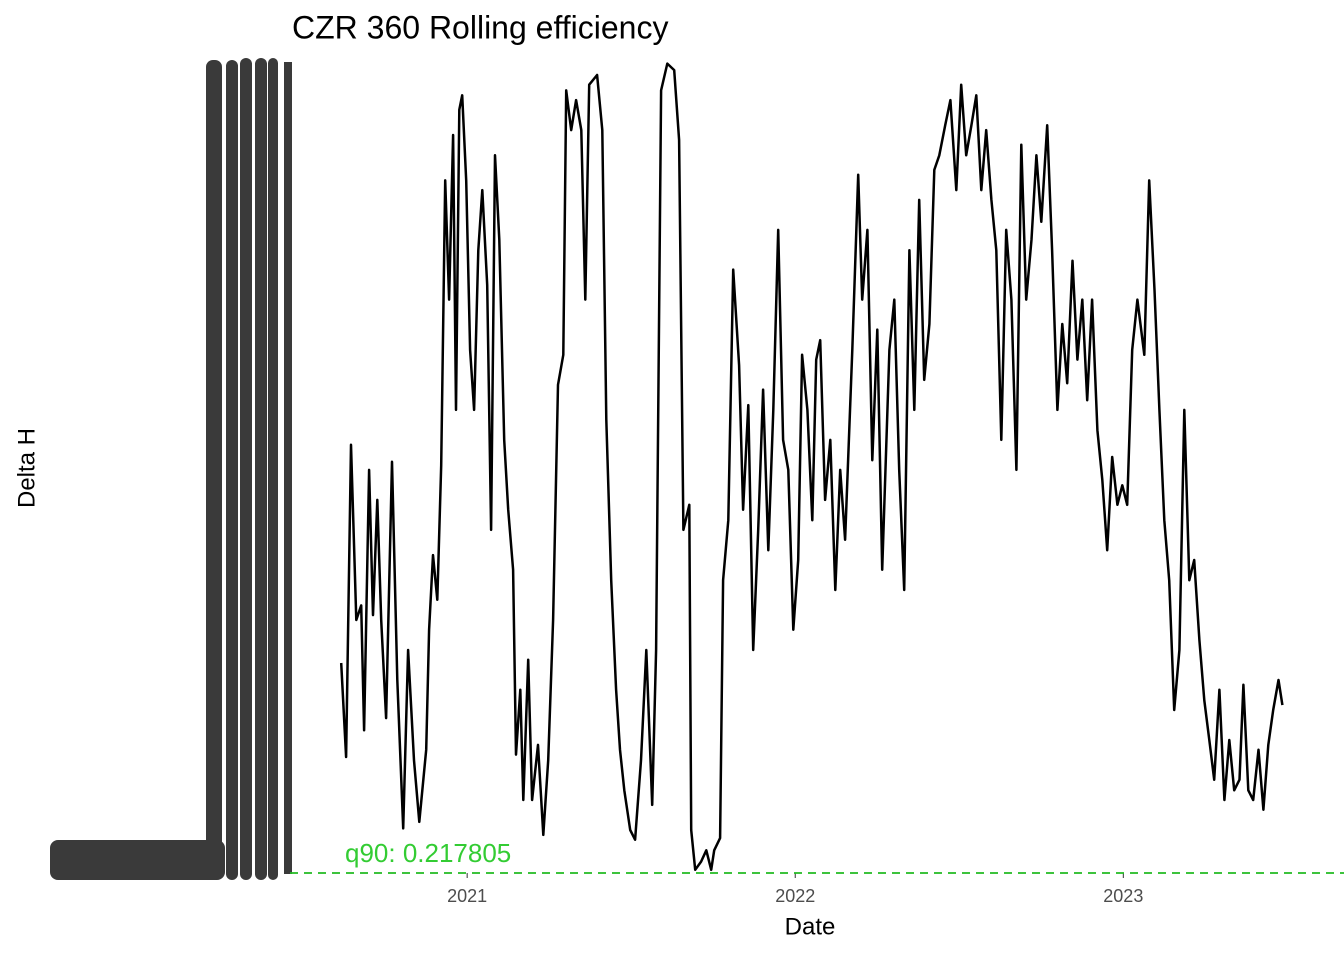 The image size is (1344, 965). What do you see at coordinates (1123, 896) in the screenshot?
I see `x-tick-label: 2023` at bounding box center [1123, 896].